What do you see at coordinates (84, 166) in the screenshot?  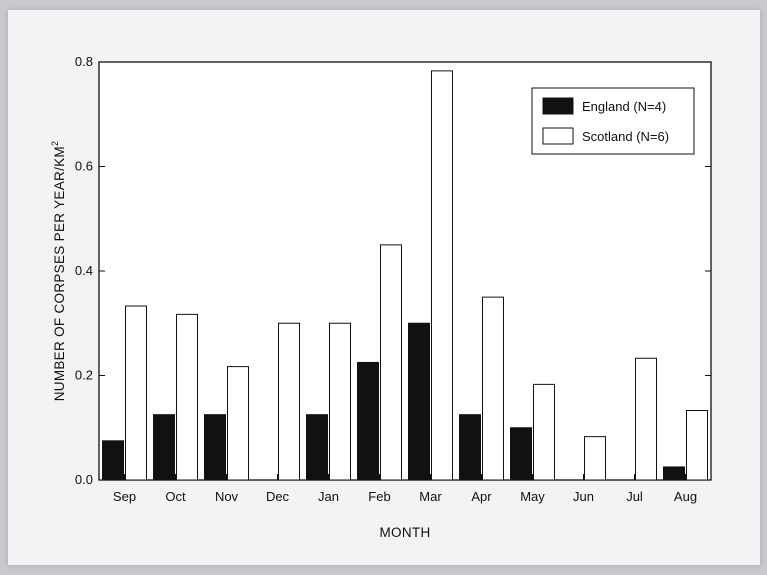 I see `y-tick-label: 0.6` at bounding box center [84, 166].